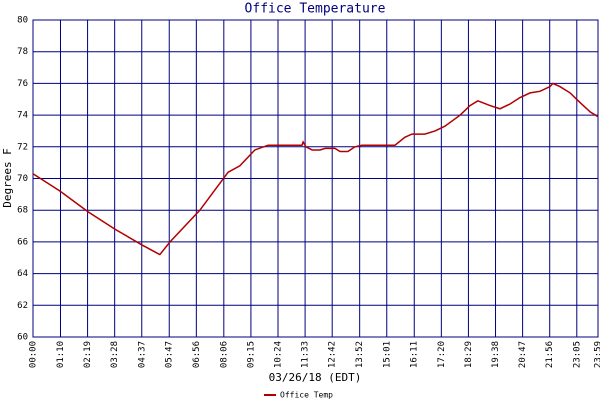 This screenshot has height=400, width=600. What do you see at coordinates (251, 354) in the screenshot?
I see `x-tick-label: 09:15` at bounding box center [251, 354].